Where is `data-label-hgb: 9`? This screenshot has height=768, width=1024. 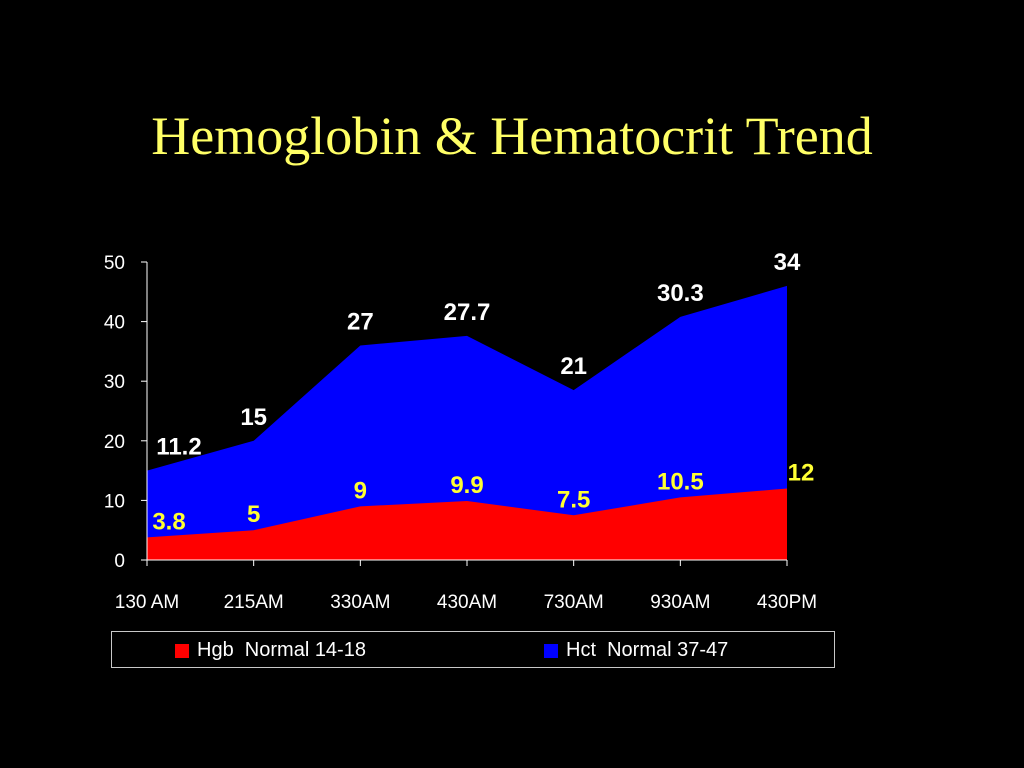
data-label-hgb: 9 is located at coordinates (360, 490).